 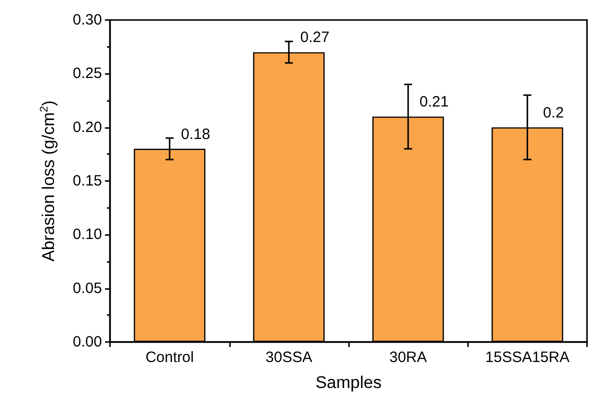 I want to click on data-label: 0.2, so click(x=553, y=113).